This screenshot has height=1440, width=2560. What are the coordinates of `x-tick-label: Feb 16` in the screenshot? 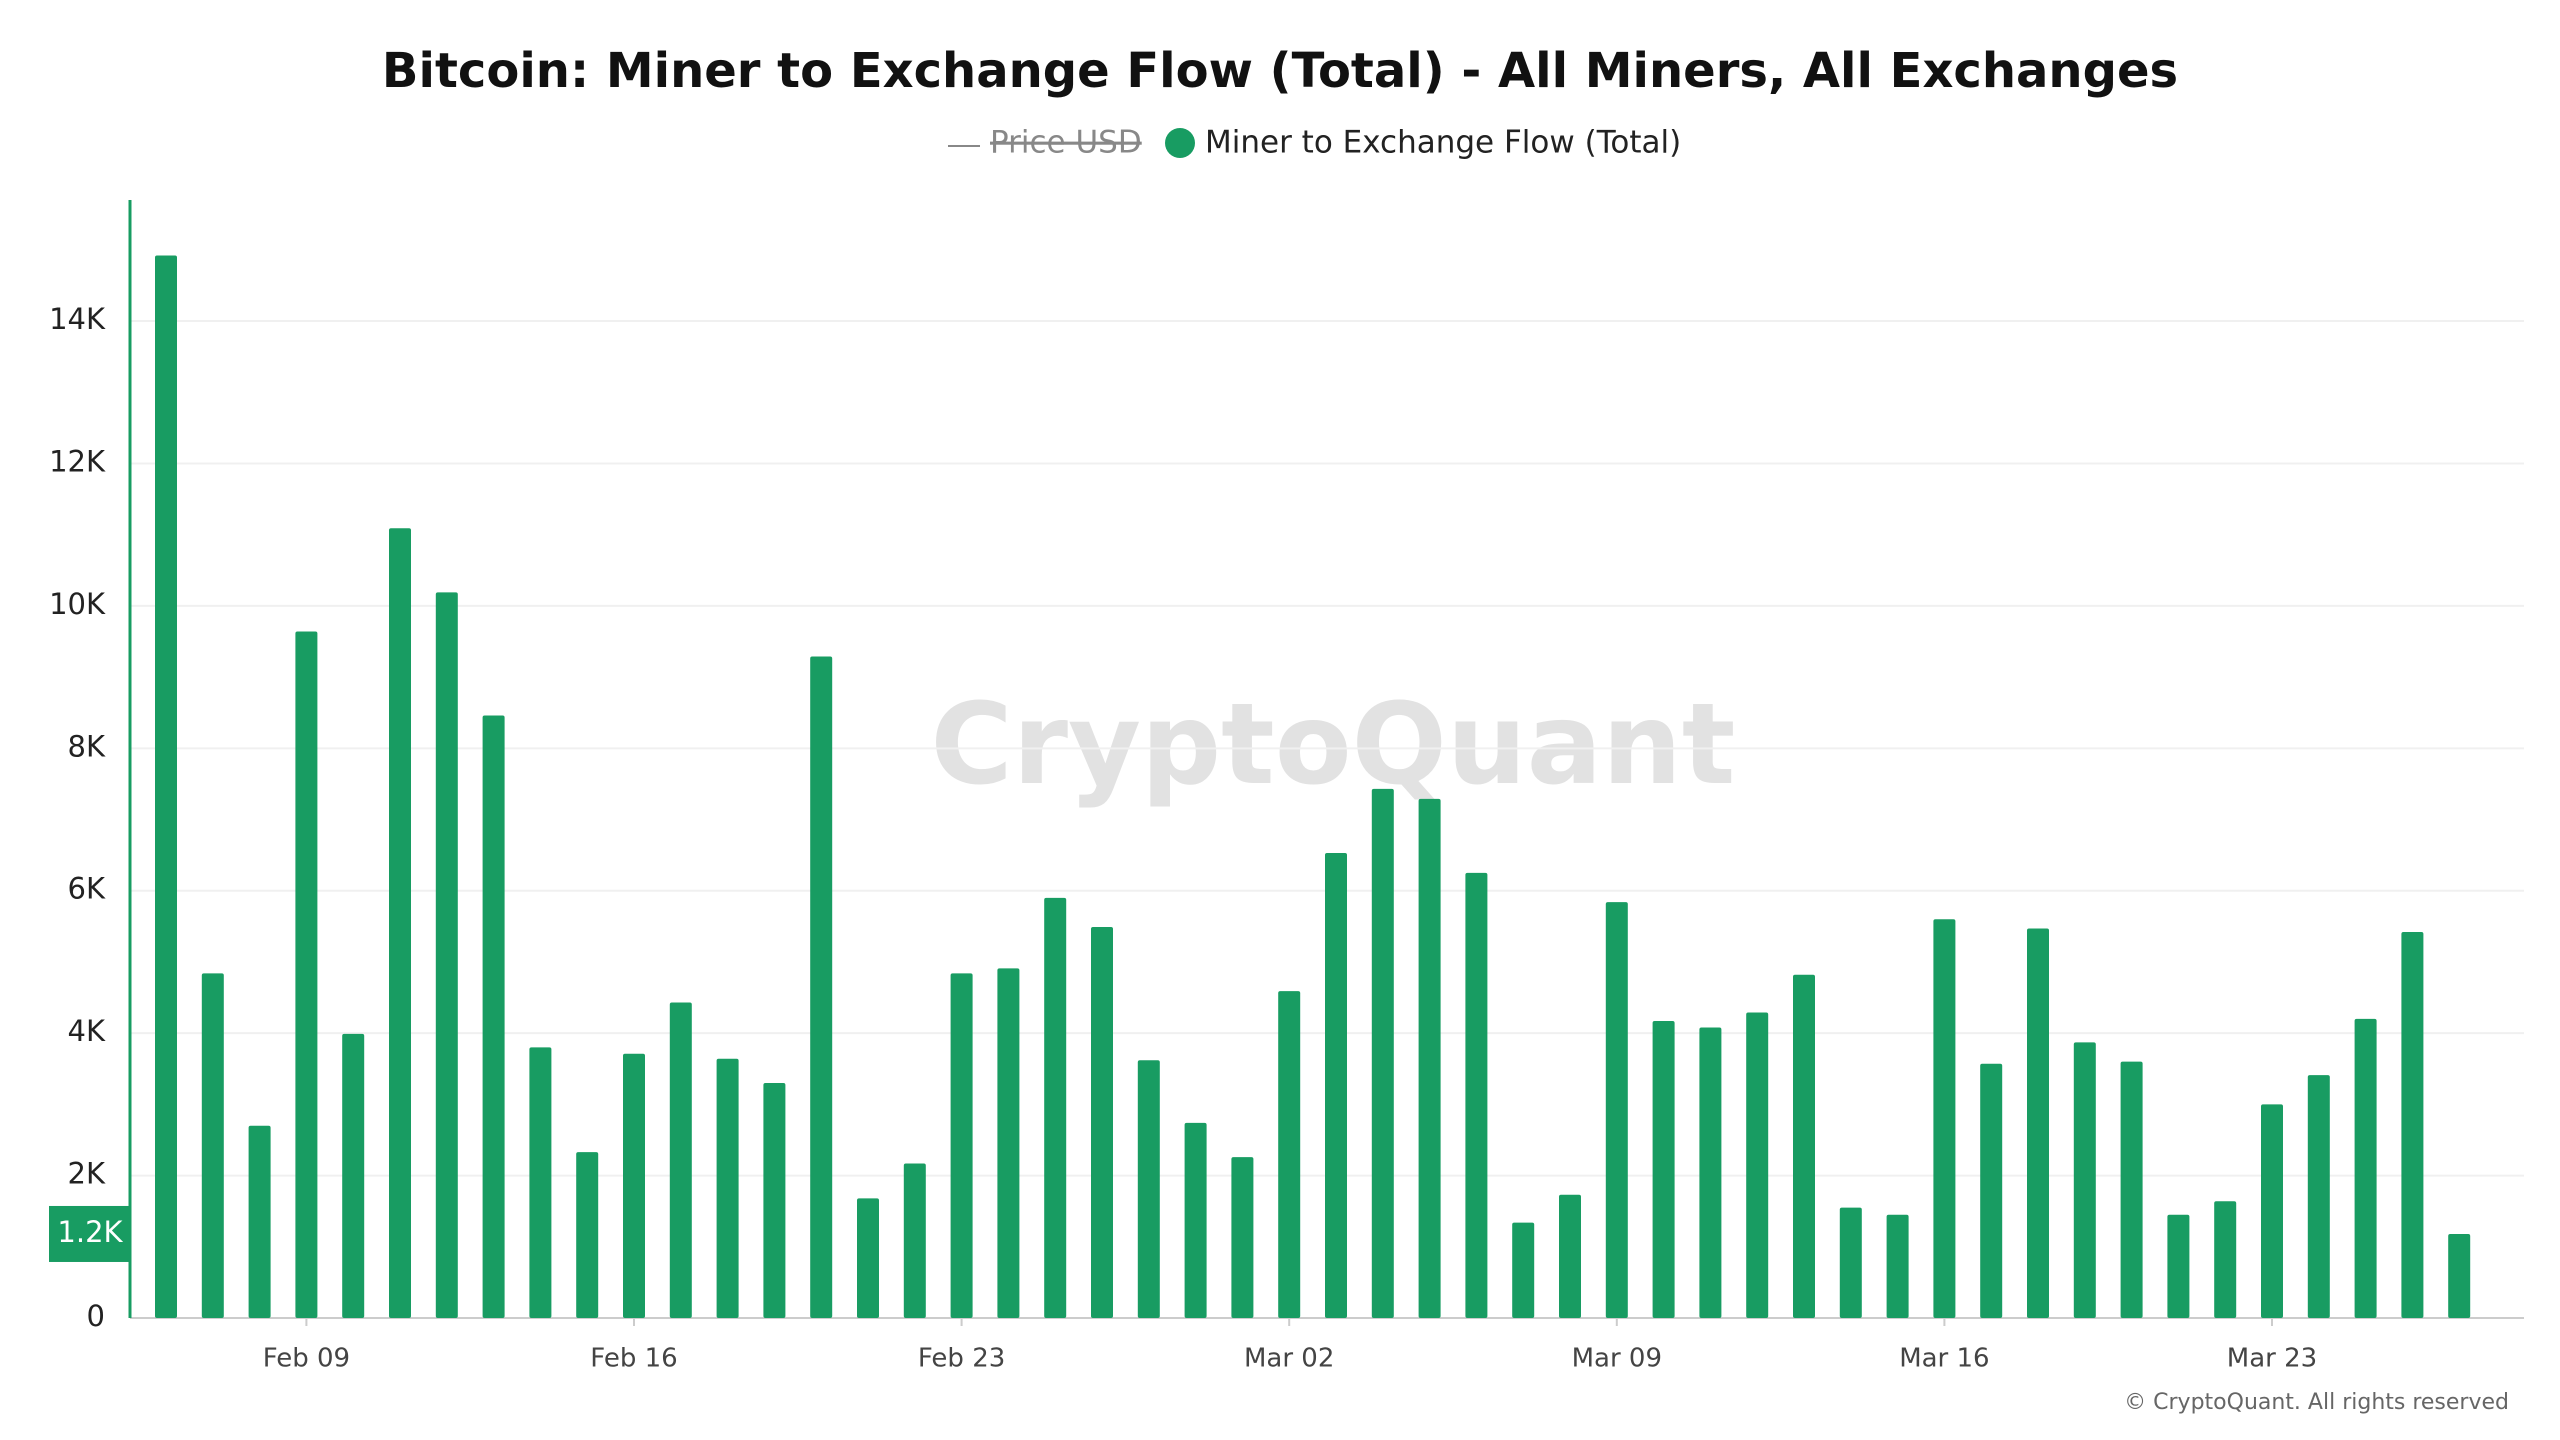 It's located at (633, 1359).